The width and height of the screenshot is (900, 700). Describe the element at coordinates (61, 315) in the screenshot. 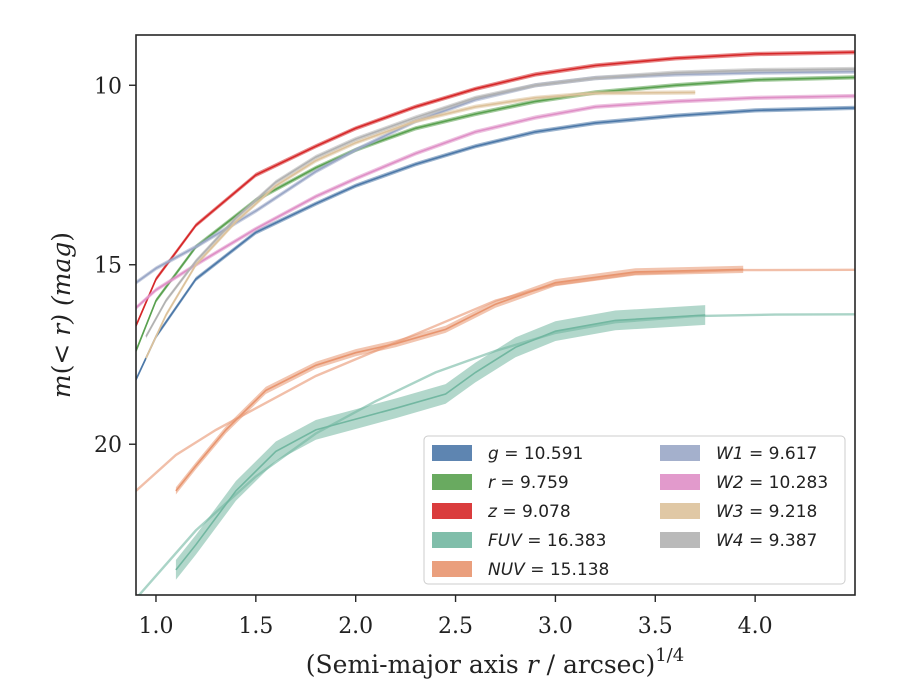

I see `y-axis-label: m(< r) (mag)` at that location.